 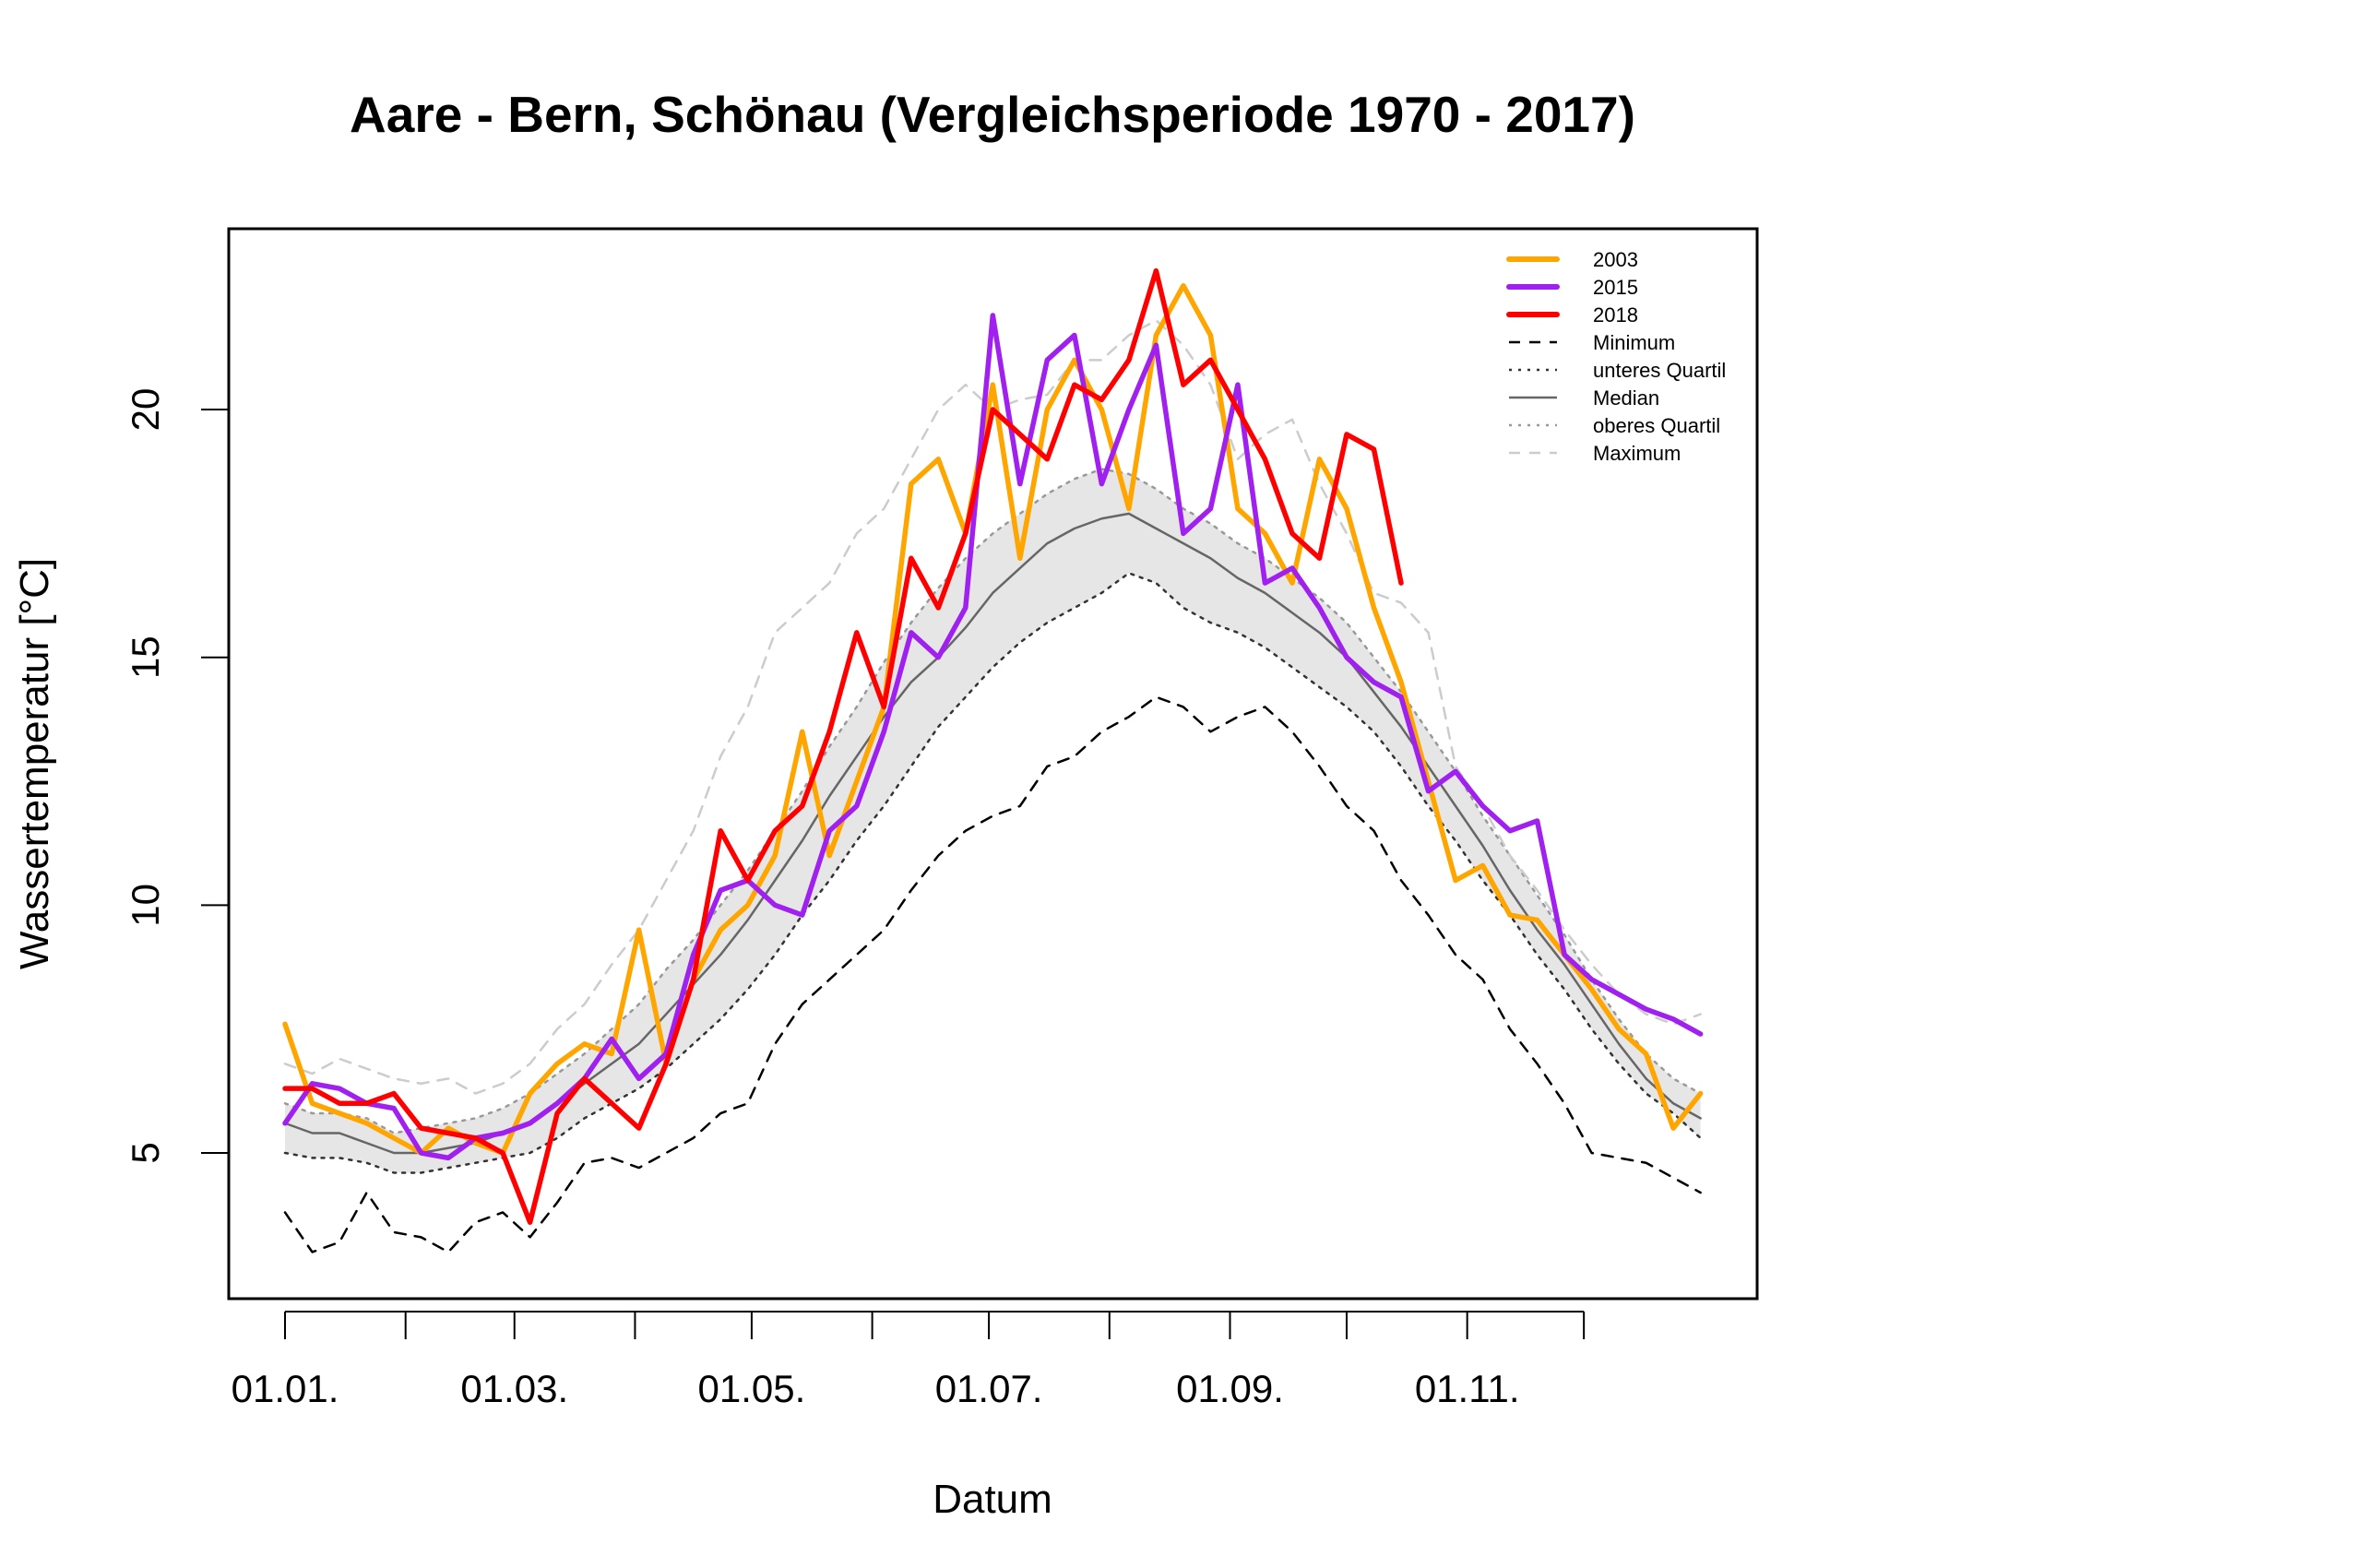 I want to click on legend-label: oberes Quartil, so click(x=1656, y=425).